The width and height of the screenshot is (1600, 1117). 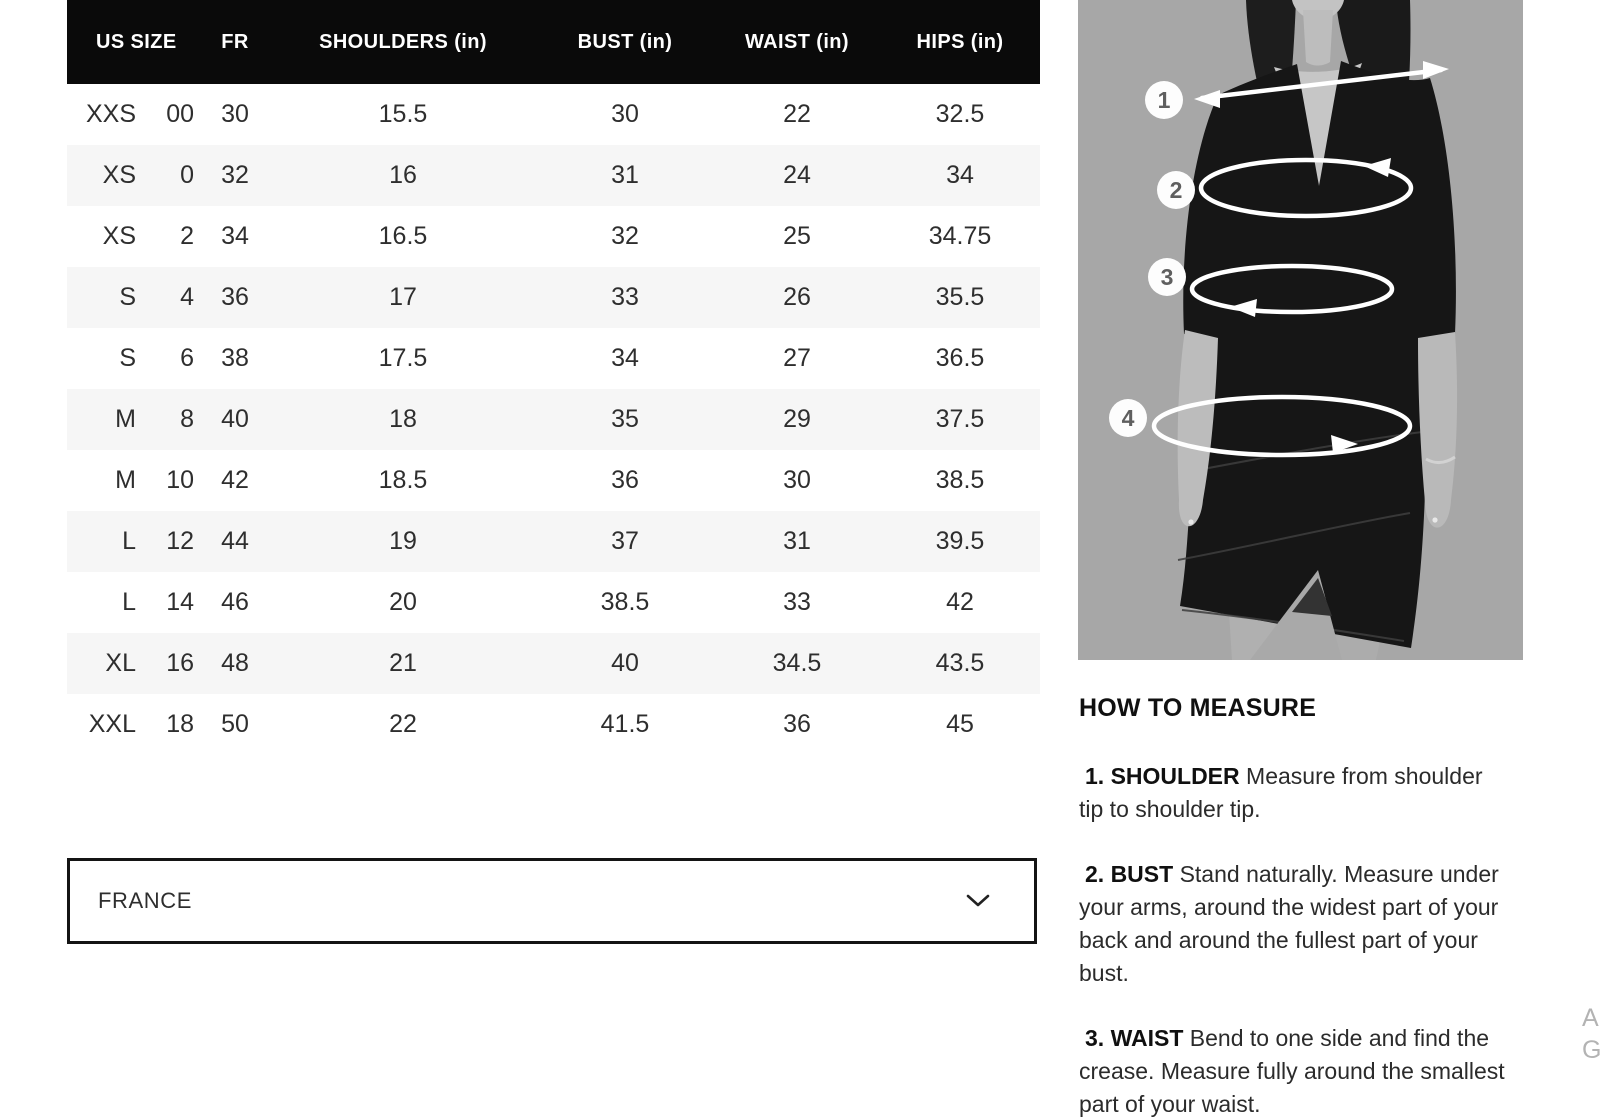 What do you see at coordinates (127, 358) in the screenshot?
I see `size-cell: S` at bounding box center [127, 358].